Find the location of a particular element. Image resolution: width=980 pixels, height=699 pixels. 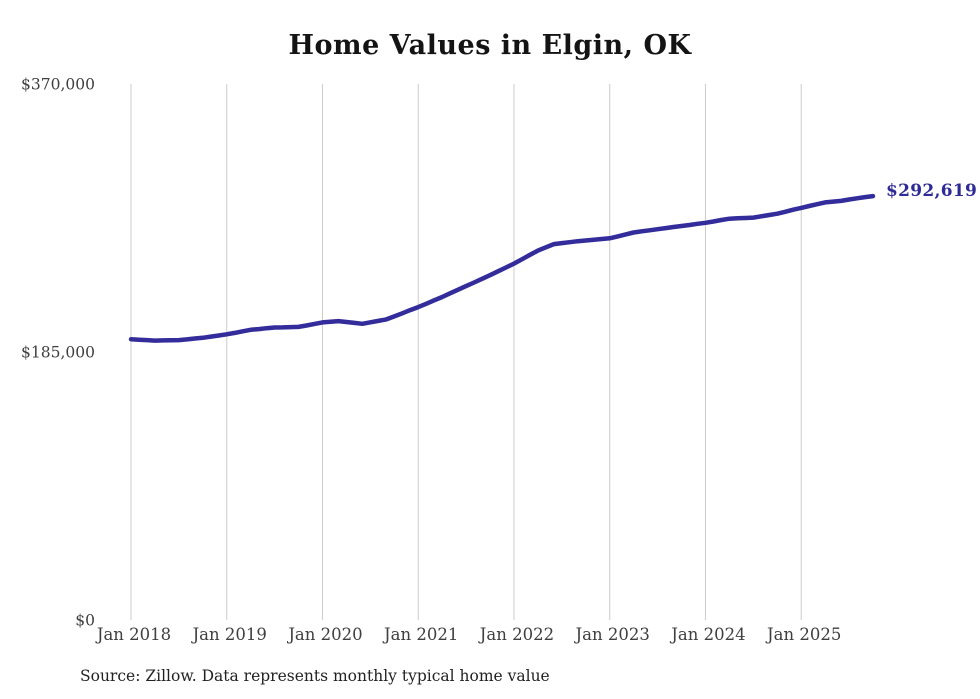

x-axis-tick-label: Jan 2019 is located at coordinates (229, 634).